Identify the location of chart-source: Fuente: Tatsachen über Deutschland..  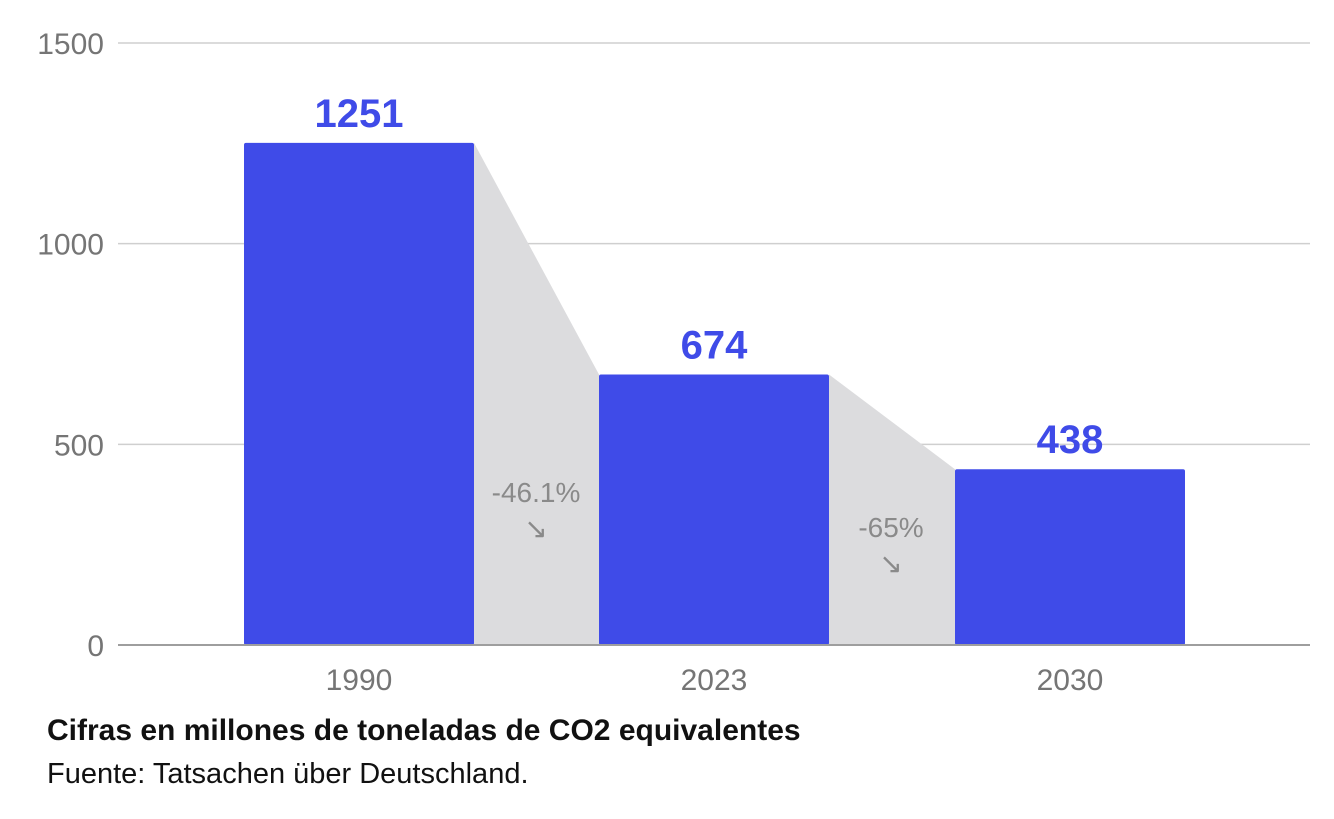
(288, 774).